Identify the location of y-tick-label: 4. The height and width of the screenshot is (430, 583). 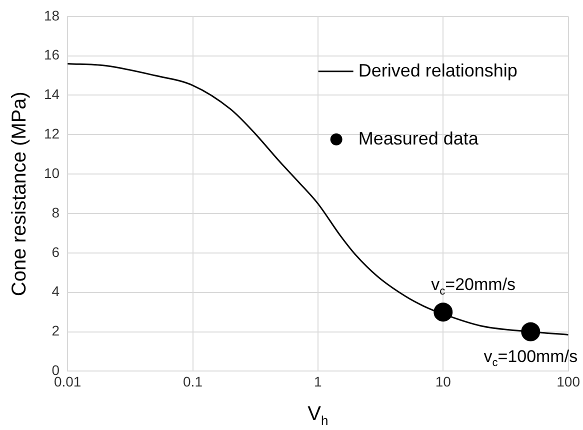
(56, 291).